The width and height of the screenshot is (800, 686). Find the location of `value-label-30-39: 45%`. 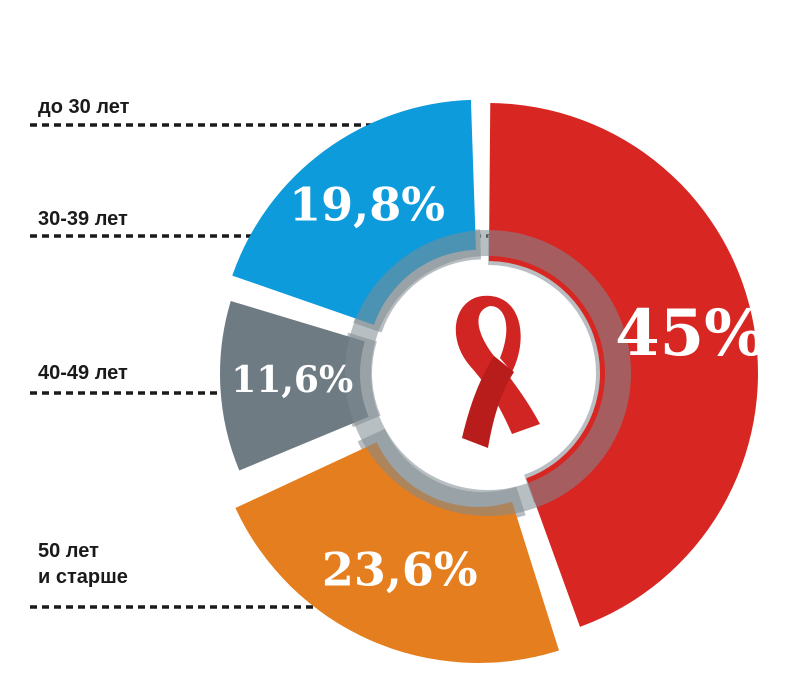

value-label-30-39: 45% is located at coordinates (690, 333).